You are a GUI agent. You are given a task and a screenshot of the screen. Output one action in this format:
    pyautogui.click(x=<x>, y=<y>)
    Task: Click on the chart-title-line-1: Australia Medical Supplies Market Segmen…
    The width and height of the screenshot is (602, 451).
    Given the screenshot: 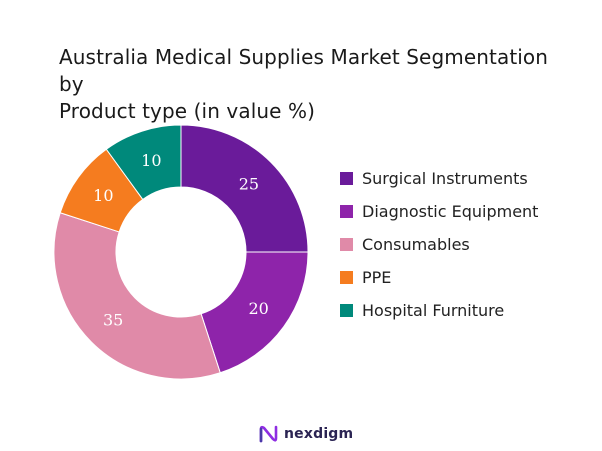 What is the action you would take?
    pyautogui.click(x=304, y=70)
    